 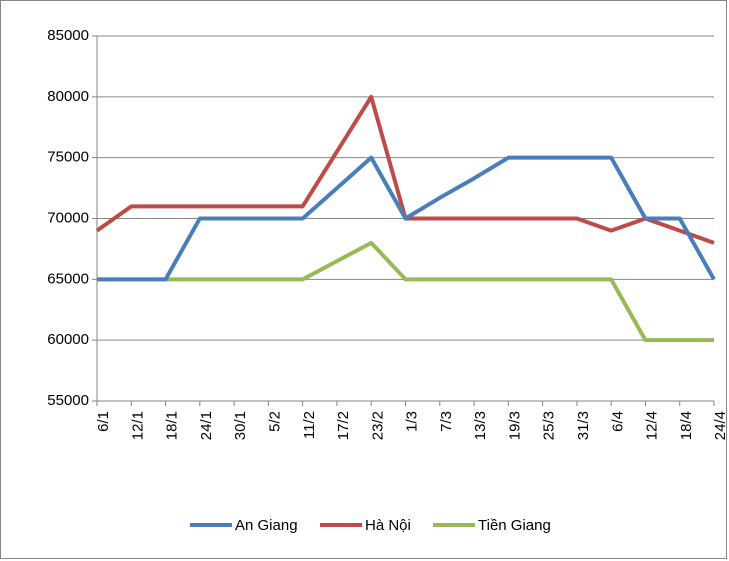 What do you see at coordinates (514, 525) in the screenshot?
I see `legend-label: Tiền Giang` at bounding box center [514, 525].